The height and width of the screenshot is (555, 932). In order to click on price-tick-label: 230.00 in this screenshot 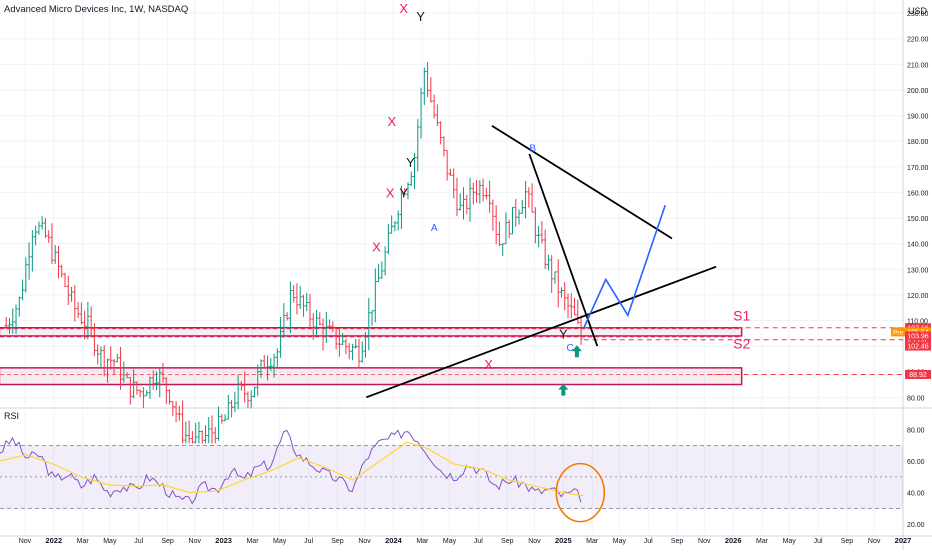, I will do `click(918, 14)`.